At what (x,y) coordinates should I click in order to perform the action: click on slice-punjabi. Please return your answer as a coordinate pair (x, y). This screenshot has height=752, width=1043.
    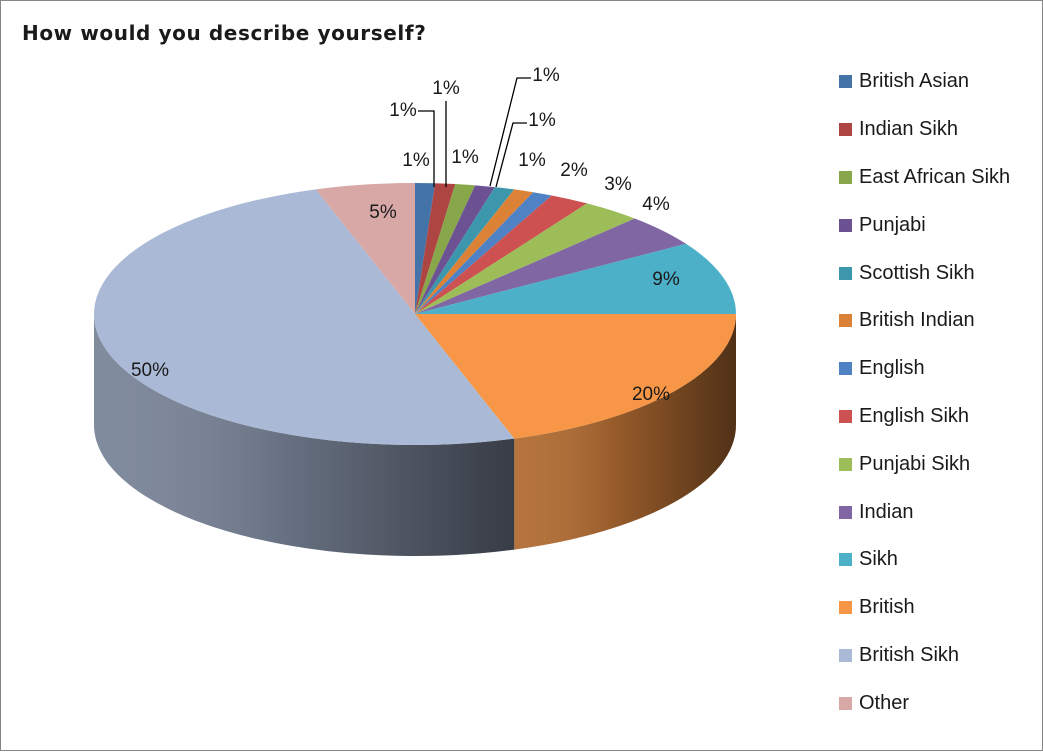
    Looking at the image, I should click on (455, 249).